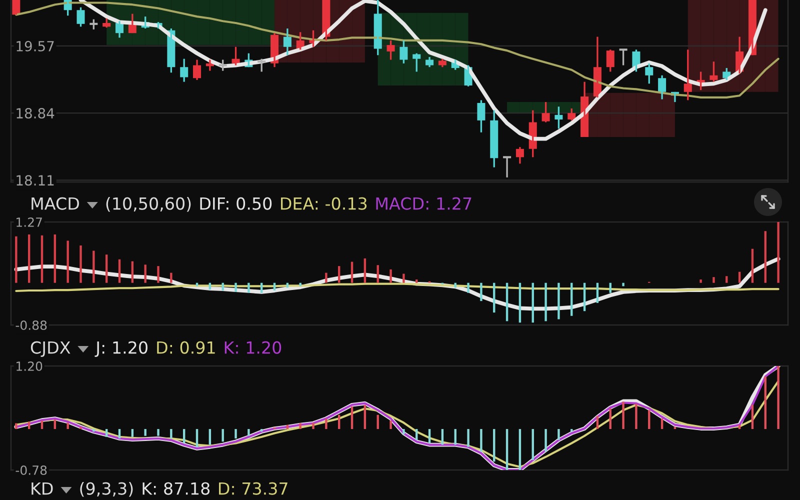 The image size is (800, 500). I want to click on y-tick-label: -0.88, so click(31, 325).